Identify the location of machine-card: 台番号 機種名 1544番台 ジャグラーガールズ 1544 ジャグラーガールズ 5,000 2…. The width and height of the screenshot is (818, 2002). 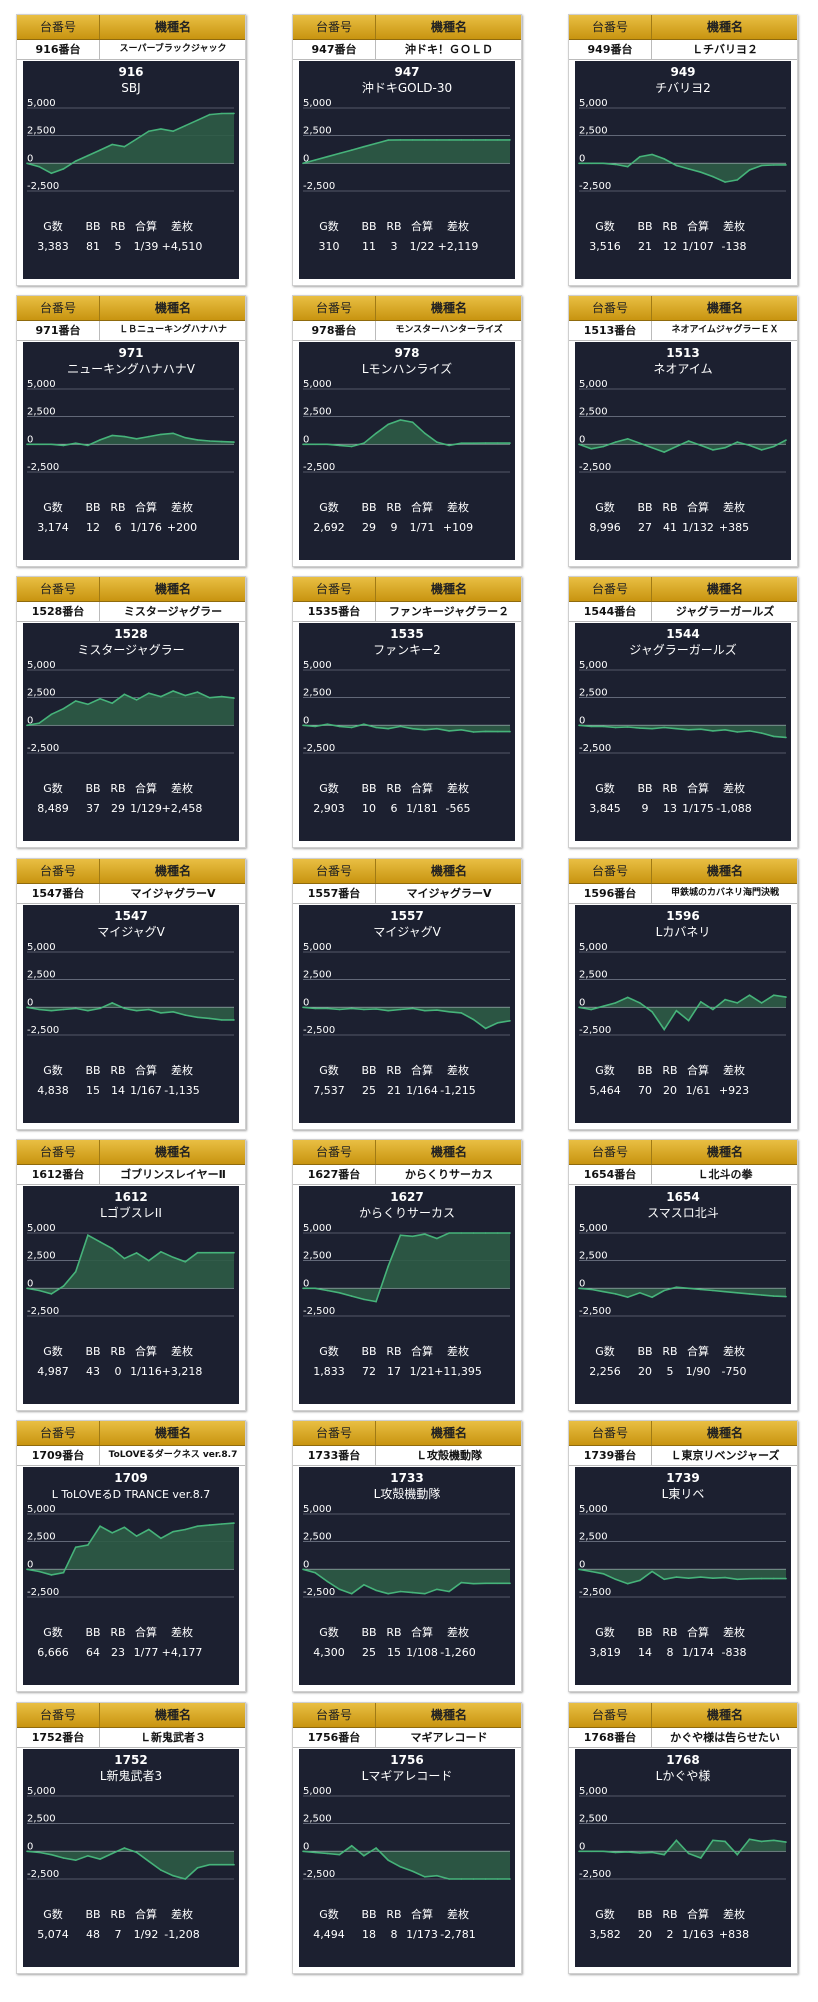
(683, 712).